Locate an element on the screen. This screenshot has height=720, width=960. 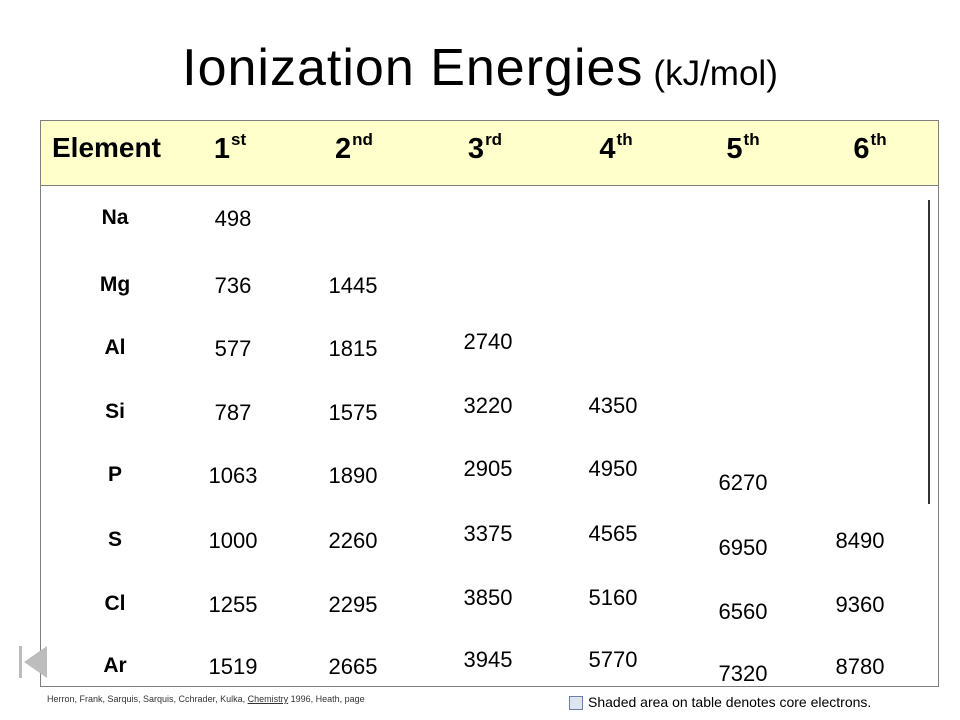
header-col-5: 5th is located at coordinates (743, 148).